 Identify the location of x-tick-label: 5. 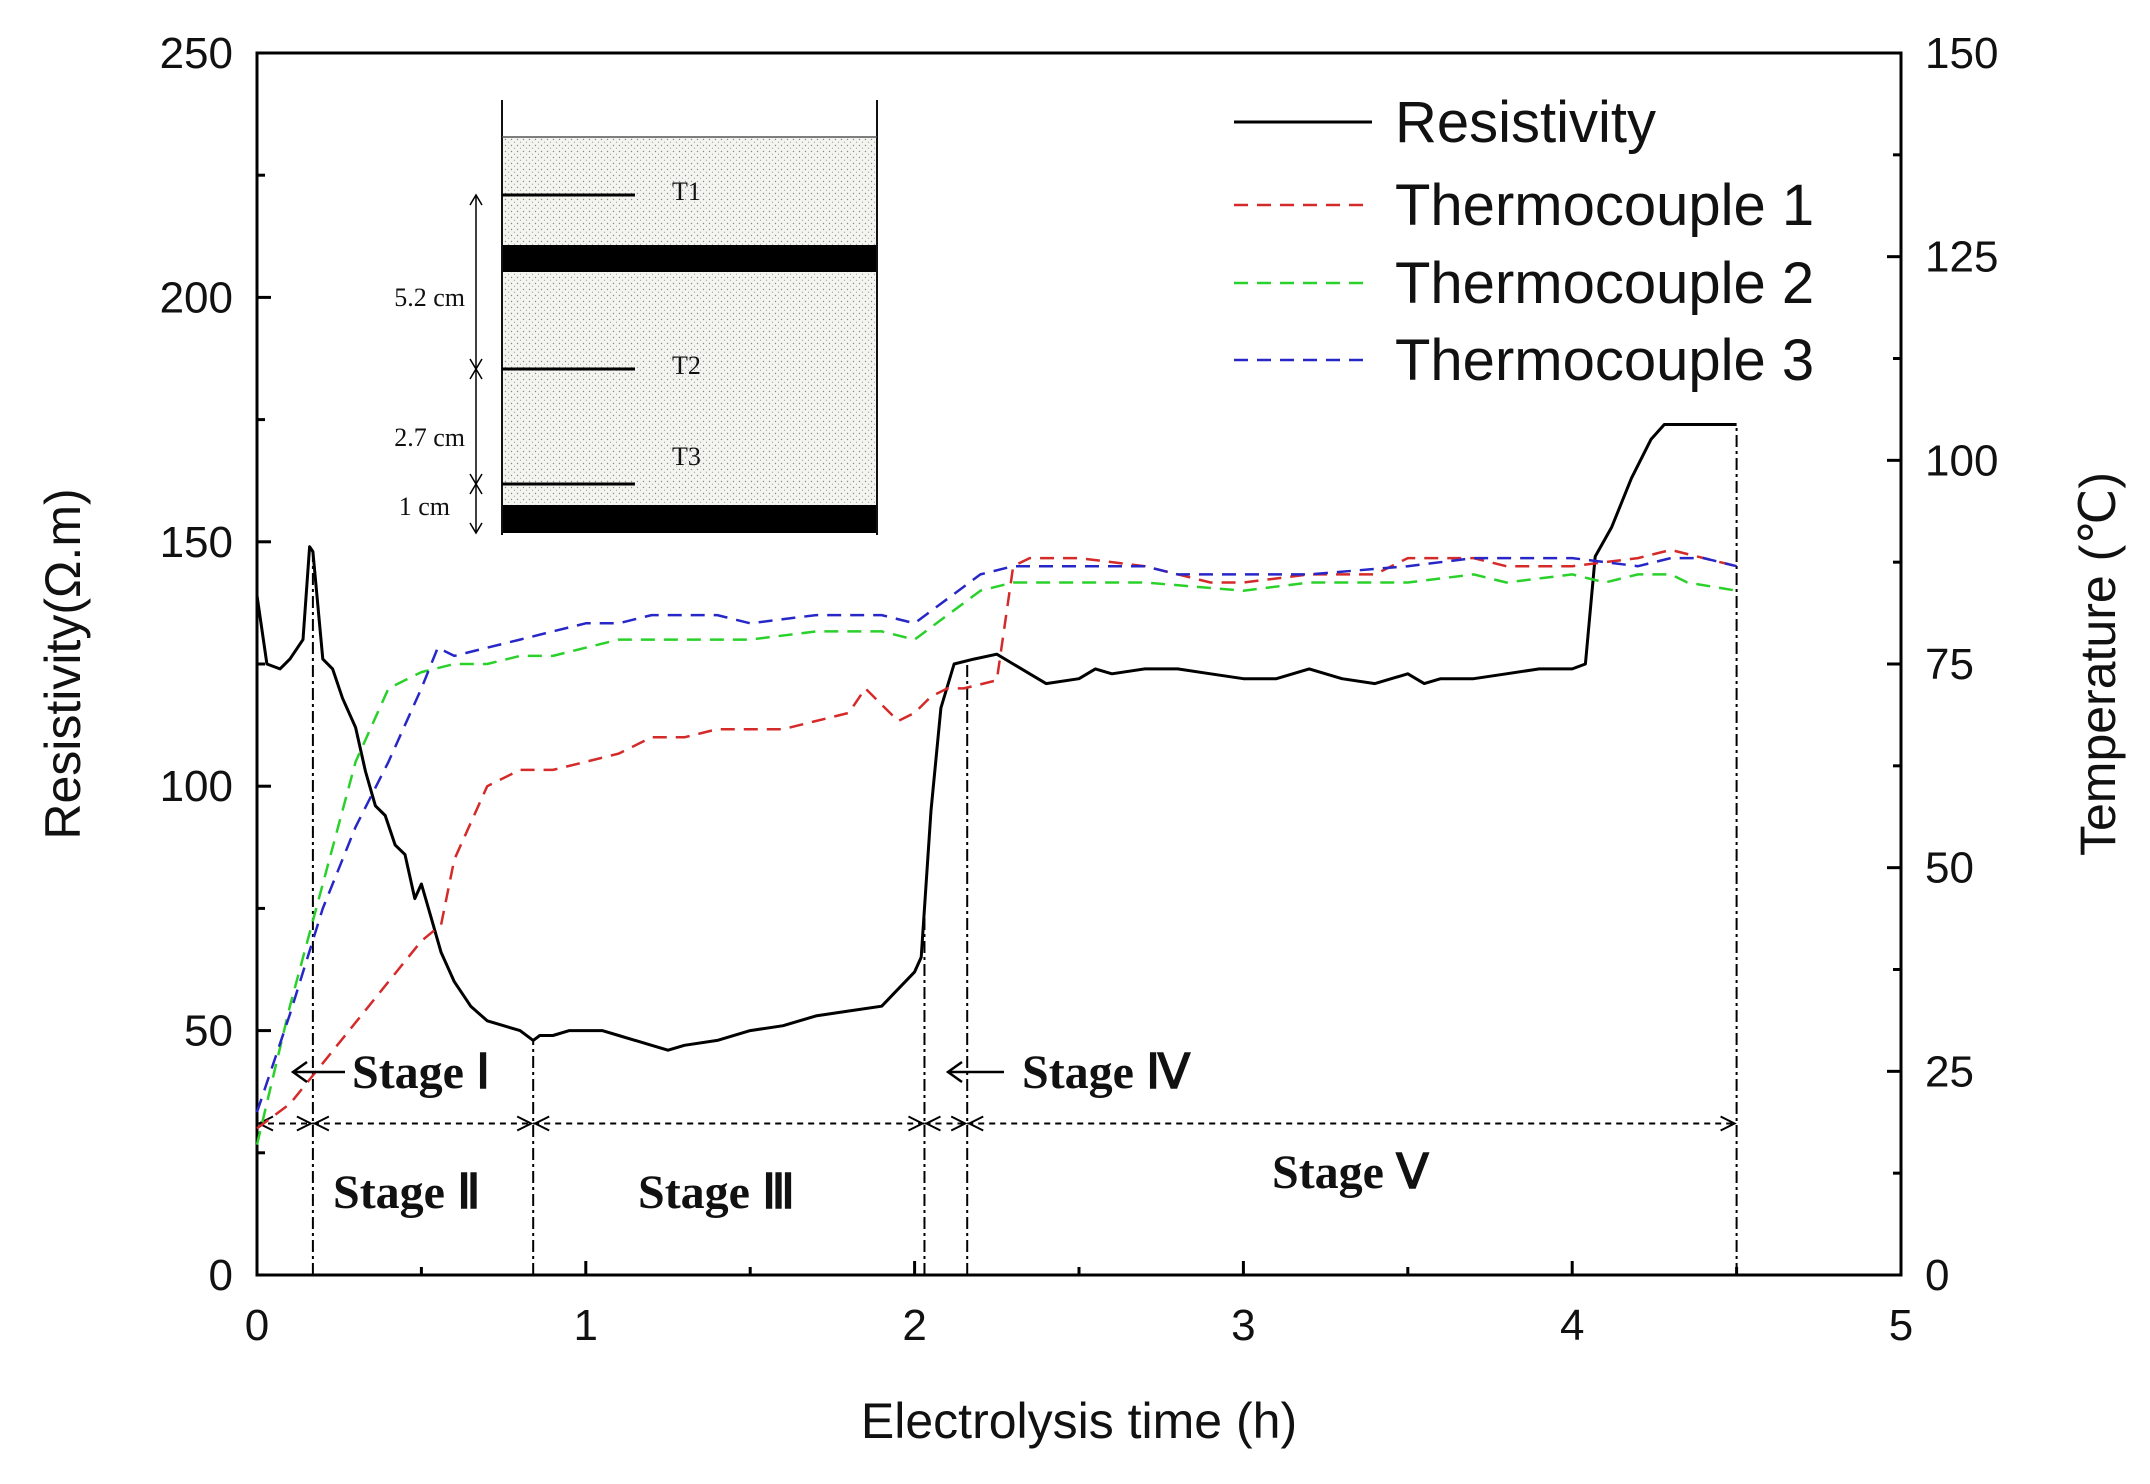
(1901, 1325).